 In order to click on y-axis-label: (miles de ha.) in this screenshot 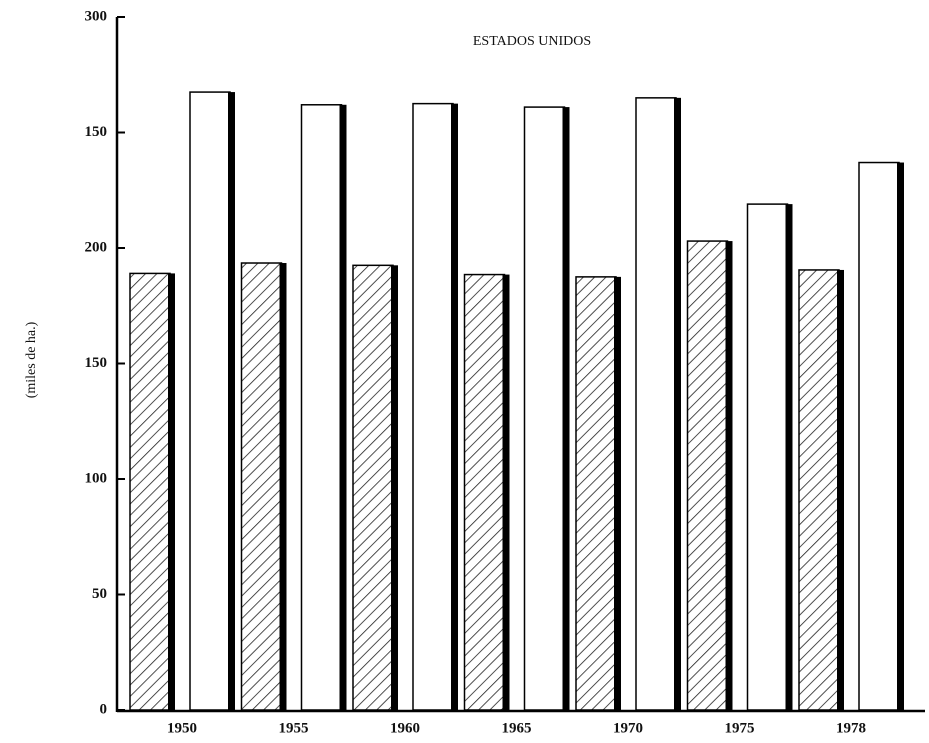, I will do `click(31, 359)`.